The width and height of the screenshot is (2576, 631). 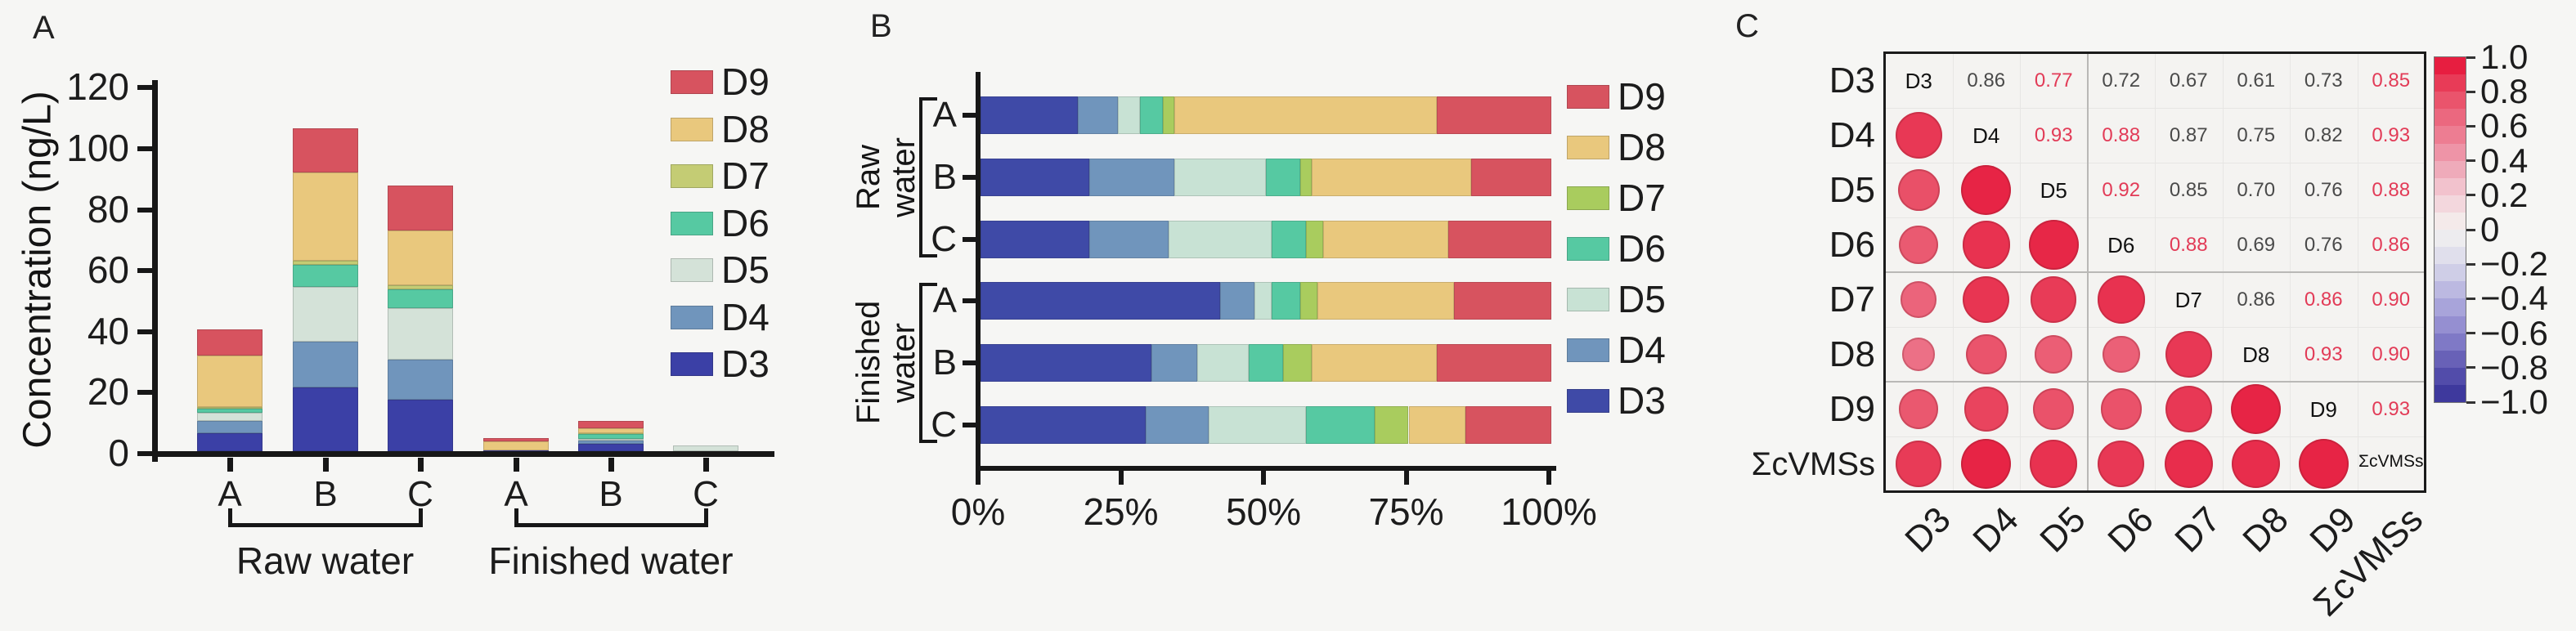 I want to click on y-tick-label: C, so click(x=944, y=239).